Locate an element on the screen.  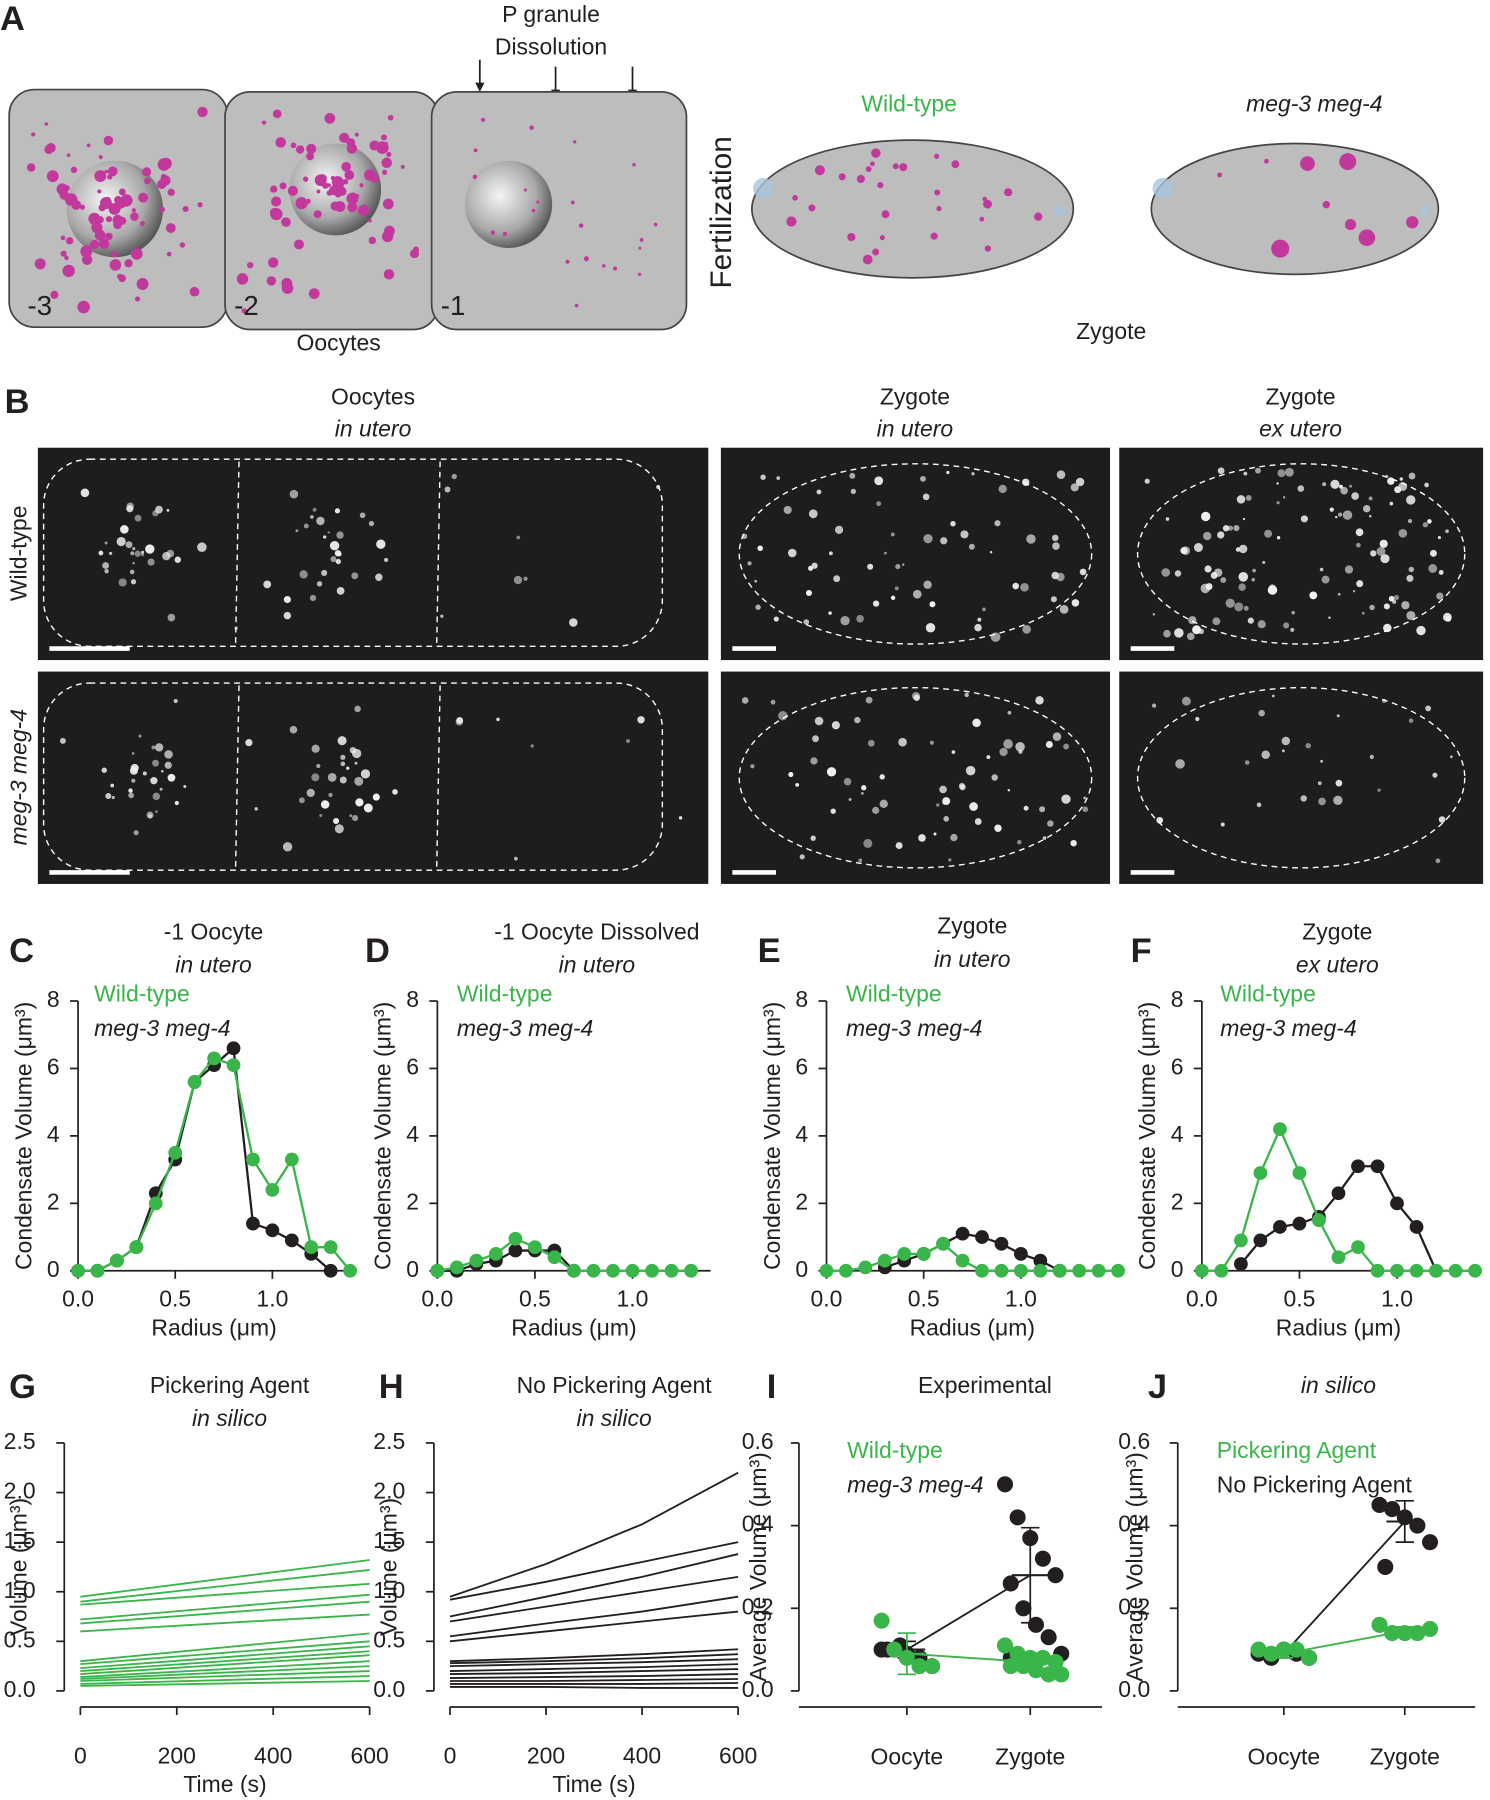
y-tick-label: 2 is located at coordinates (412, 1201).